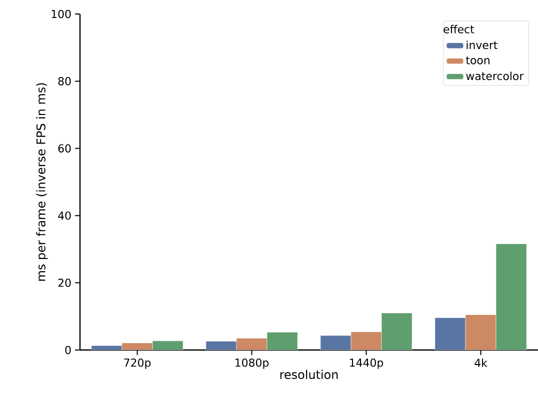  Describe the element at coordinates (495, 76) in the screenshot. I see `legend-label: watercolor` at that location.